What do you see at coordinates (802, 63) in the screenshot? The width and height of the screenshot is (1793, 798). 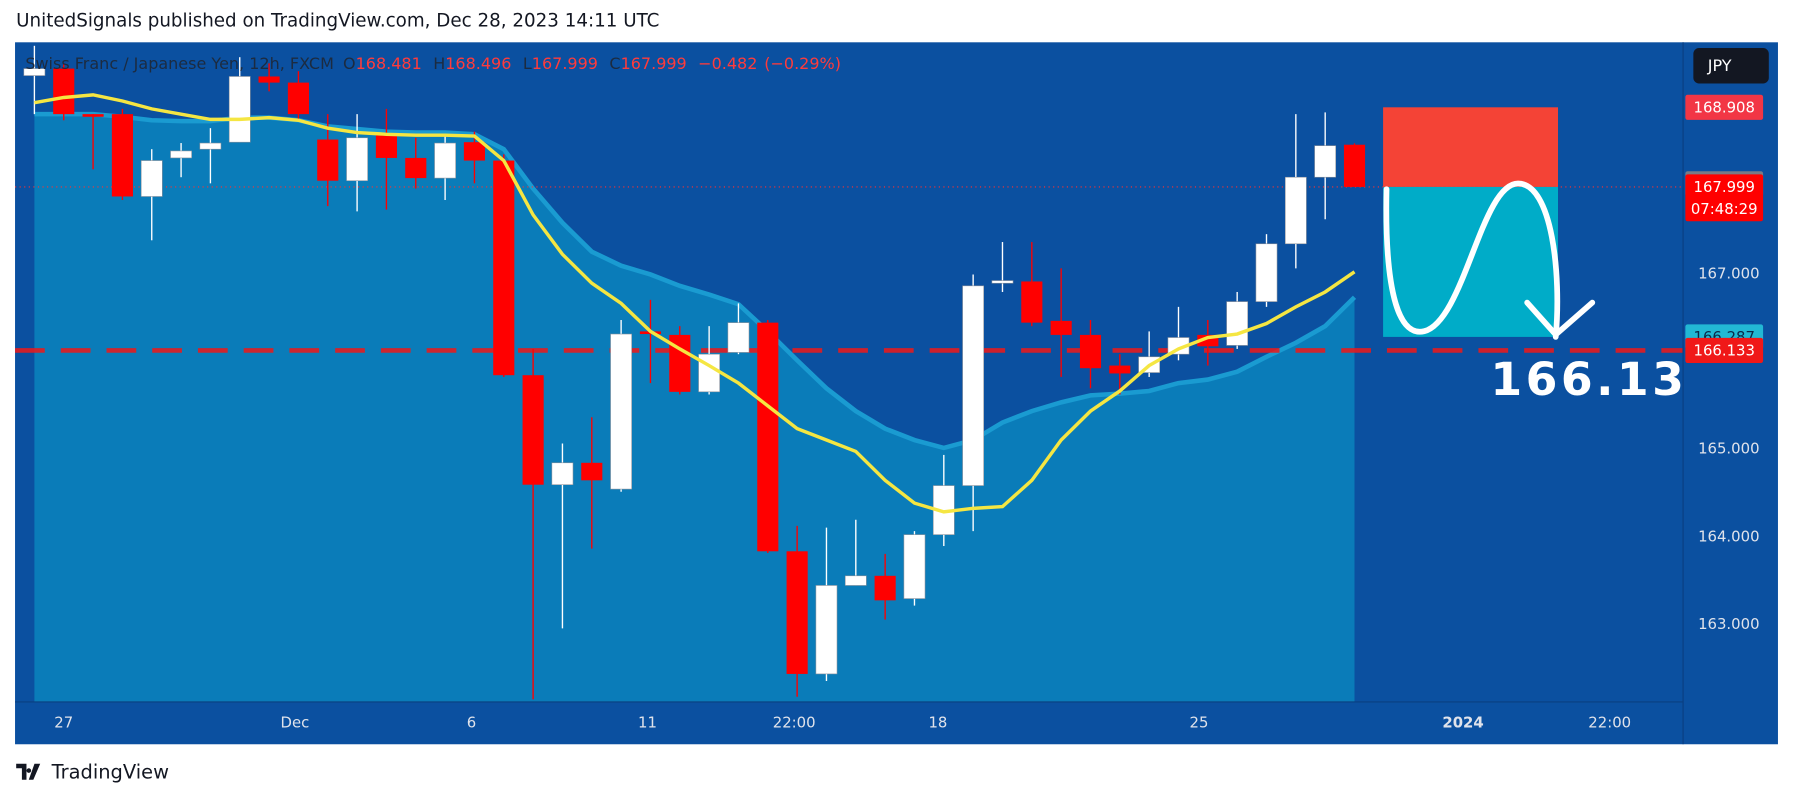 I see `change-percent: (−0.29%)` at bounding box center [802, 63].